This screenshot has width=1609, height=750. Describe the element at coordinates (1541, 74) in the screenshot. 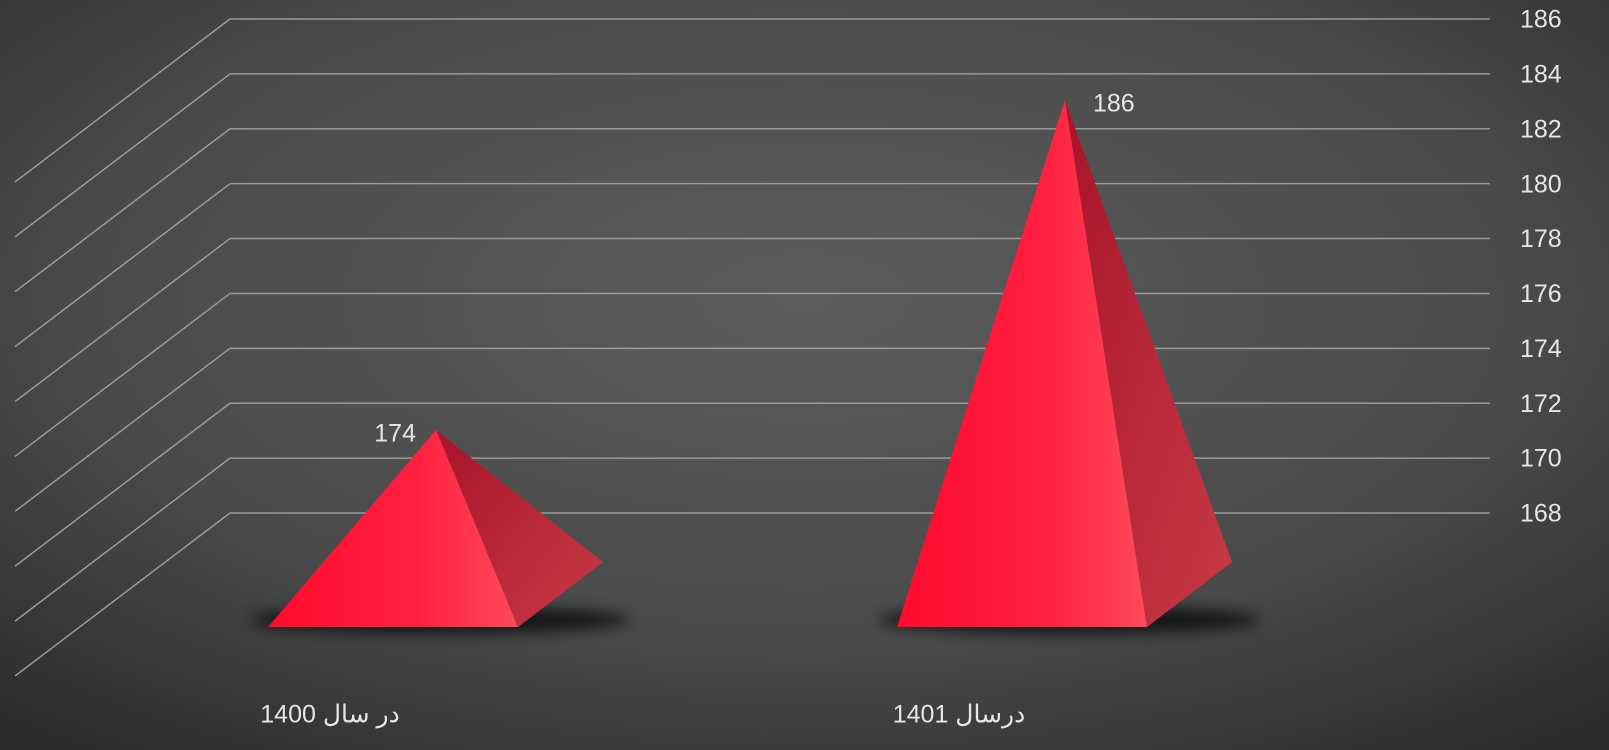

I see `y-tick-label: 184` at that location.